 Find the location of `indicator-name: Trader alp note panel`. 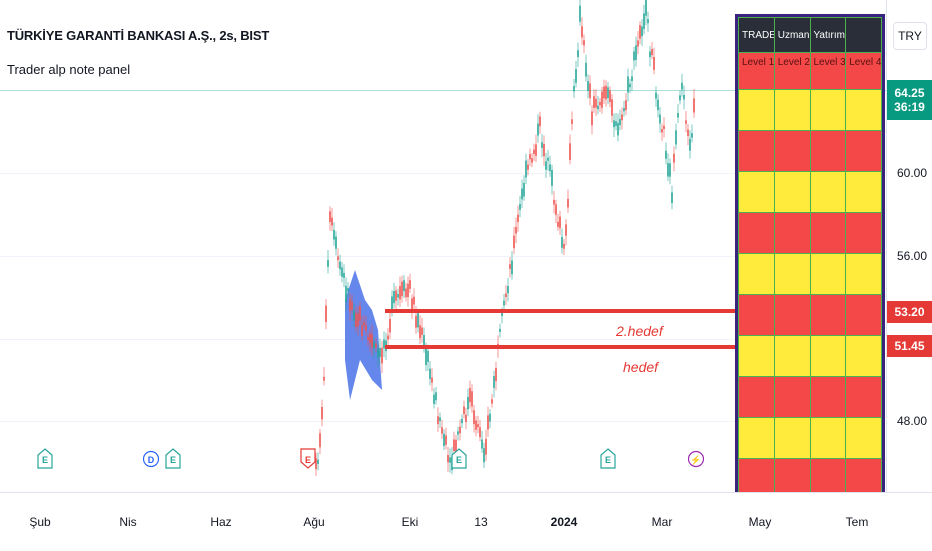

indicator-name: Trader alp note panel is located at coordinates (69, 69).